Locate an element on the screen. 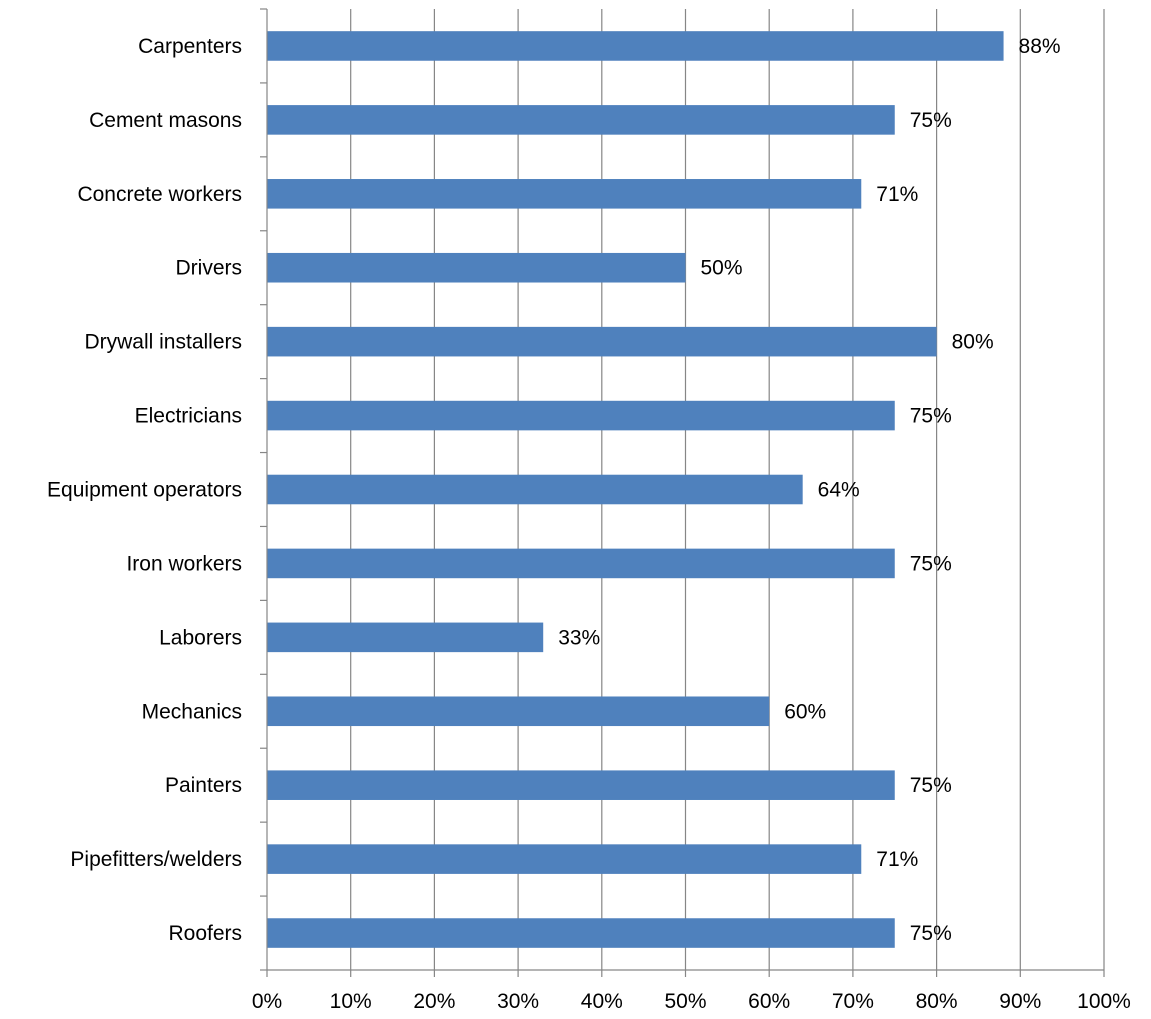 This screenshot has width=1151, height=1019. category-label: Electricians is located at coordinates (188, 416).